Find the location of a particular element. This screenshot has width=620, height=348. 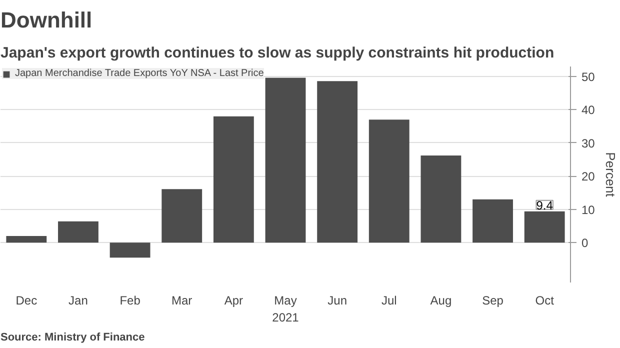

x-tick-label: Jun is located at coordinates (338, 301).